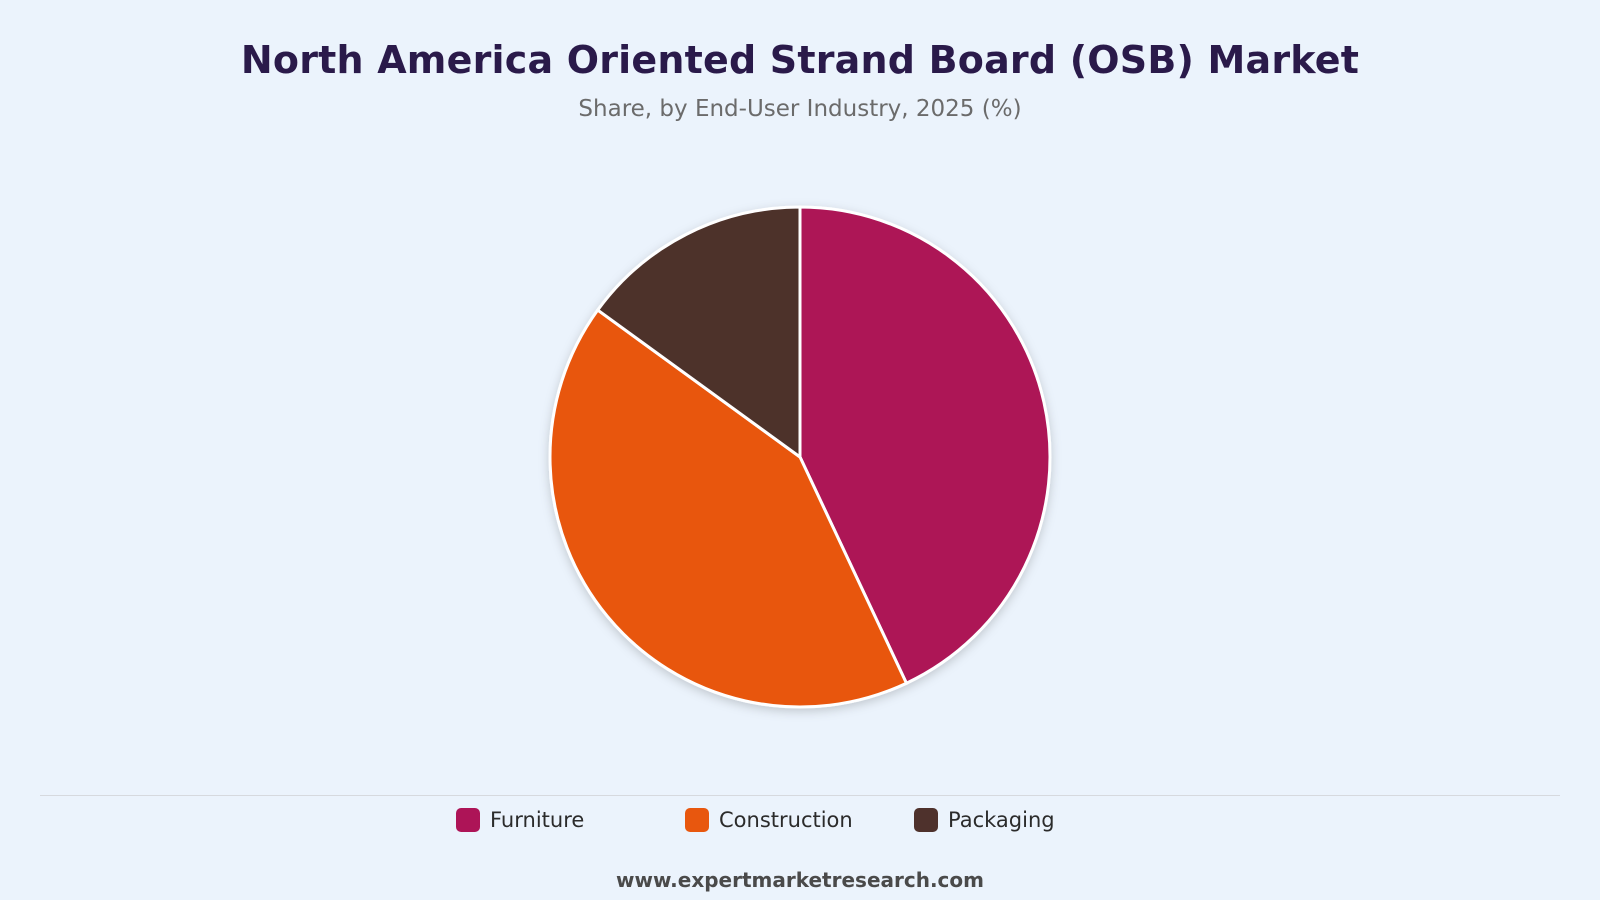 This screenshot has height=900, width=1600. I want to click on legend-label-construction: Construction, so click(786, 820).